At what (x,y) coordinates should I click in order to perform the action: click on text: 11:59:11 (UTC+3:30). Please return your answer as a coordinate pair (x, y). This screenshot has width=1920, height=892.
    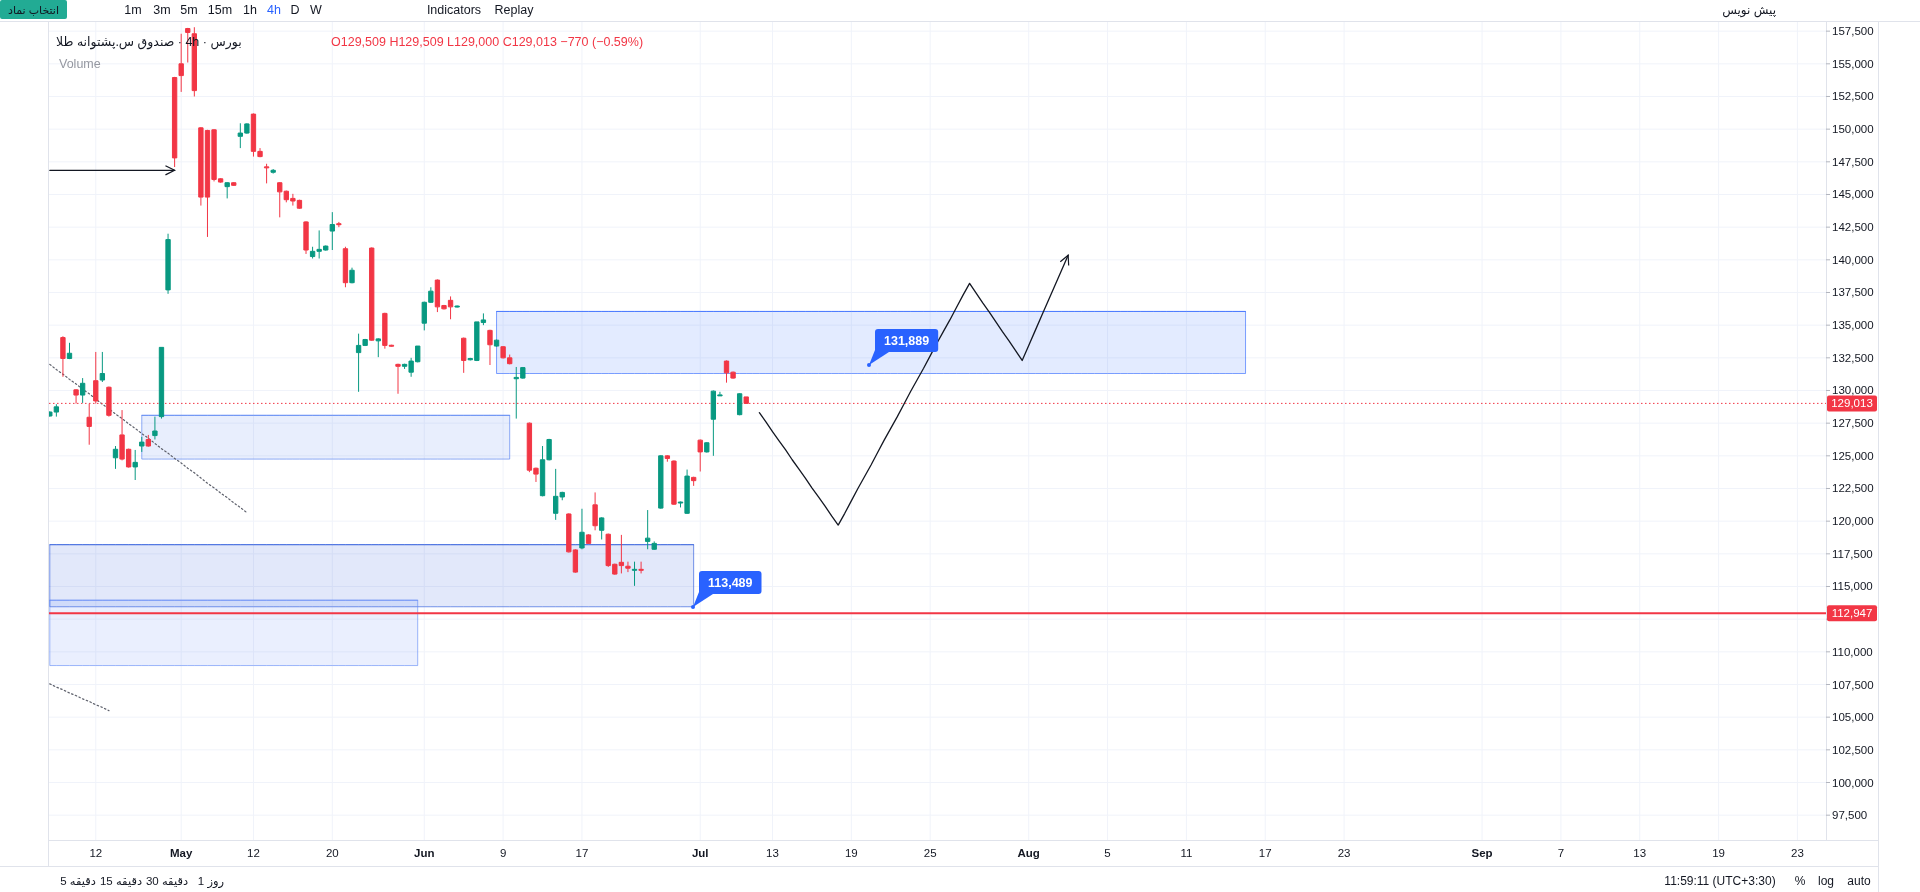
    Looking at the image, I should click on (1720, 881).